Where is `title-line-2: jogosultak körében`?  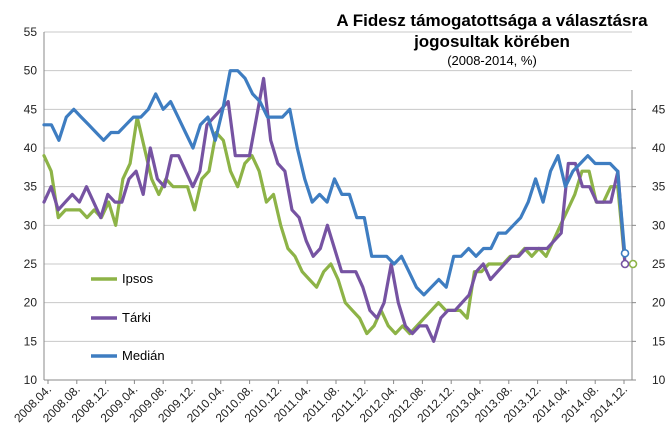 title-line-2: jogosultak körében is located at coordinates (492, 41).